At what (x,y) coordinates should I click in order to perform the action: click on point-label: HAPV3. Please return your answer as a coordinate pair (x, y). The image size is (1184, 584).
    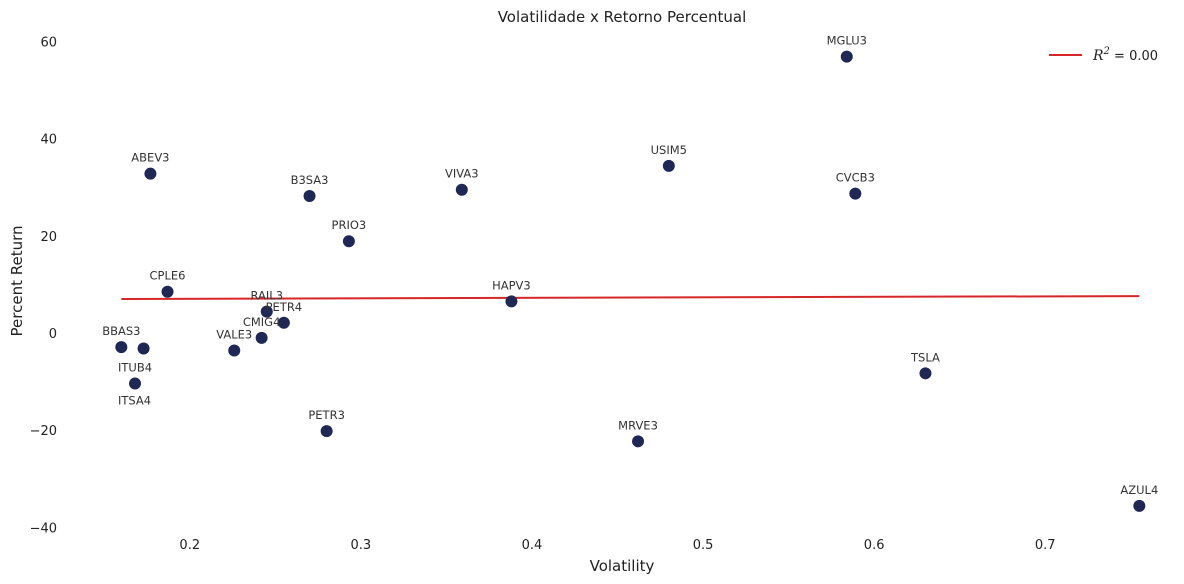
    Looking at the image, I should click on (511, 285).